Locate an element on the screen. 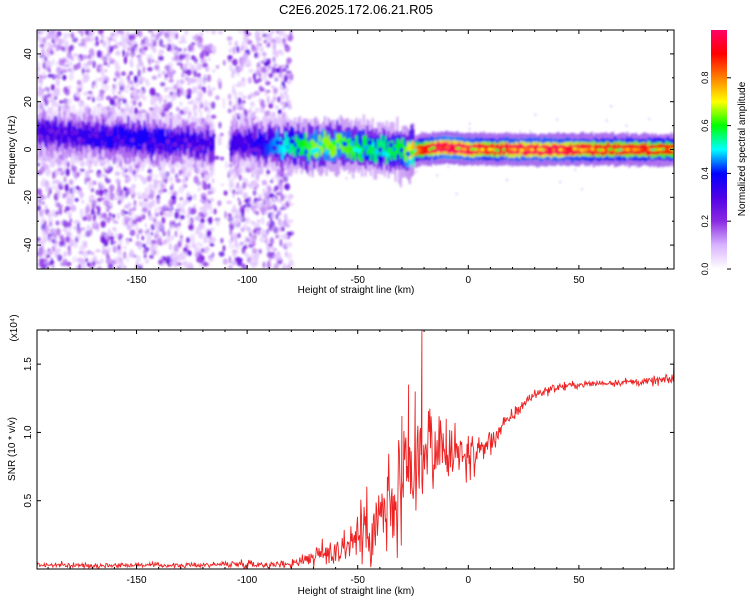 Image resolution: width=750 pixels, height=600 pixels. colorbar-tick-label: 0.2 is located at coordinates (705, 221).